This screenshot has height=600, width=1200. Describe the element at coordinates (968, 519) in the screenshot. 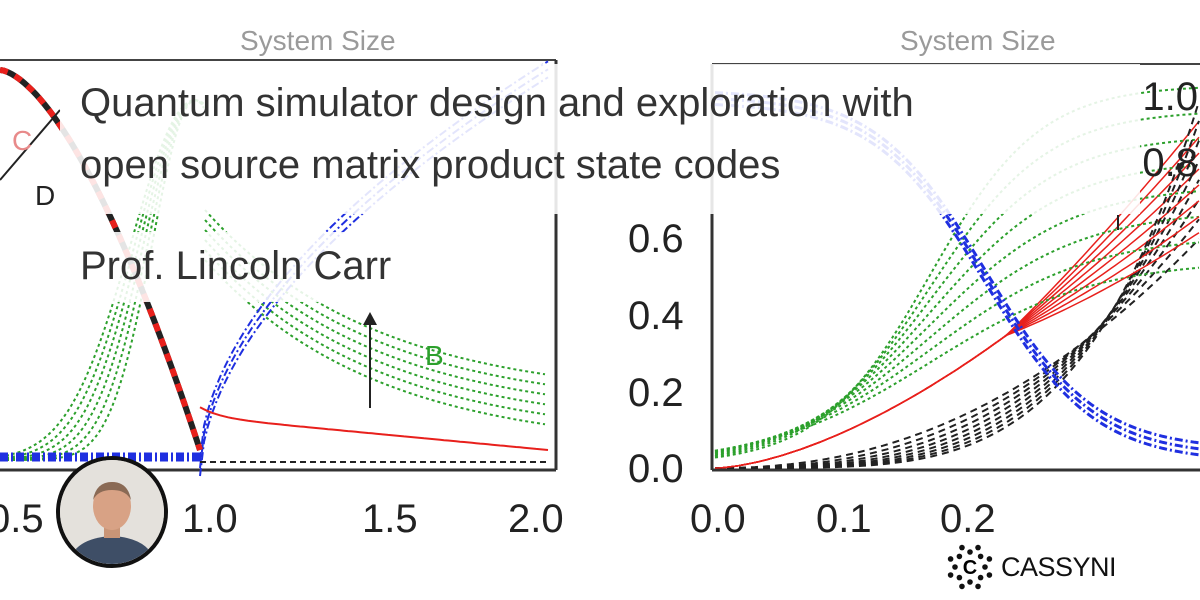

I see `right-x-tick: 0.2` at that location.